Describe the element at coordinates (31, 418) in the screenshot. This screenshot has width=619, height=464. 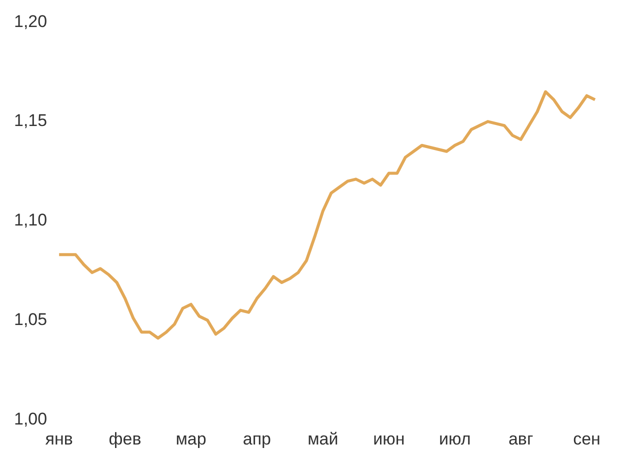
I see `y-tick-label: 1,00` at that location.